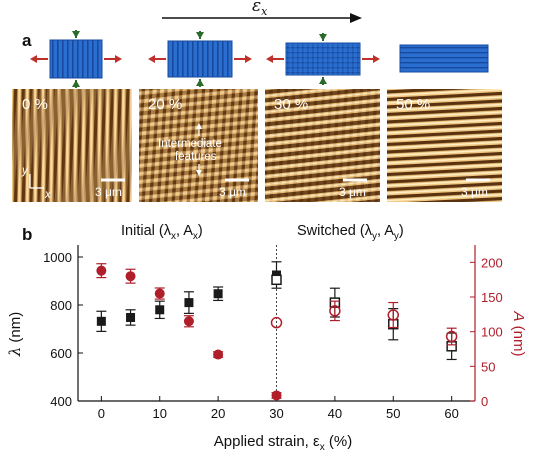 The width and height of the screenshot is (535, 454). What do you see at coordinates (393, 413) in the screenshot?
I see `x-tick-label: 50` at bounding box center [393, 413].